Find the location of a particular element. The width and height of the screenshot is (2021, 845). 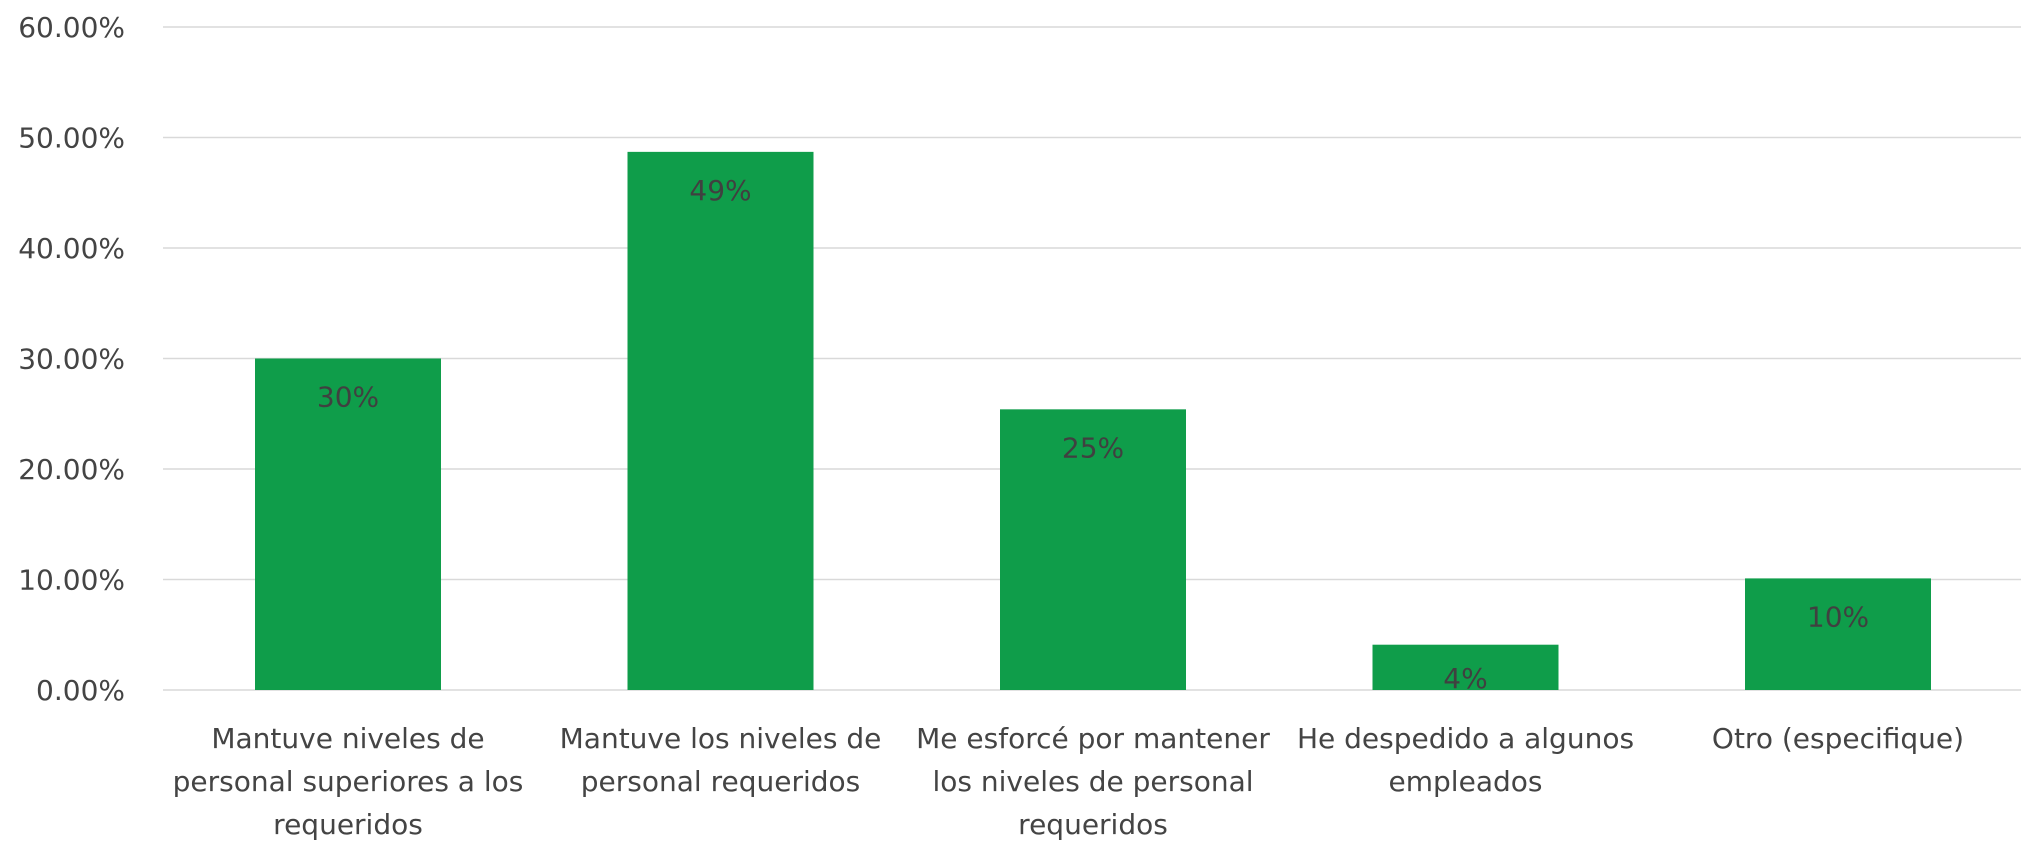

category-label-line: Mantuve los niveles de is located at coordinates (721, 738).